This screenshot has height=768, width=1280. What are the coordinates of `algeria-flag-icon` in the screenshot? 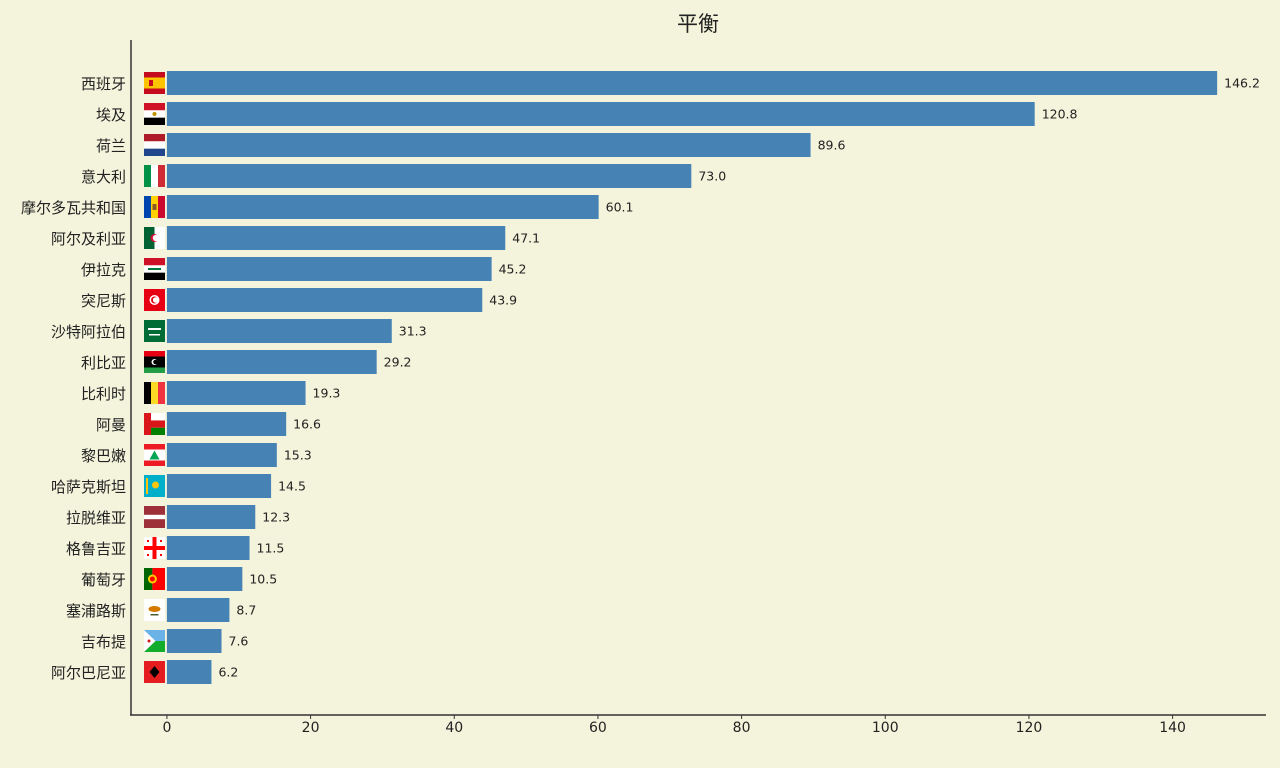 It's located at (154, 238).